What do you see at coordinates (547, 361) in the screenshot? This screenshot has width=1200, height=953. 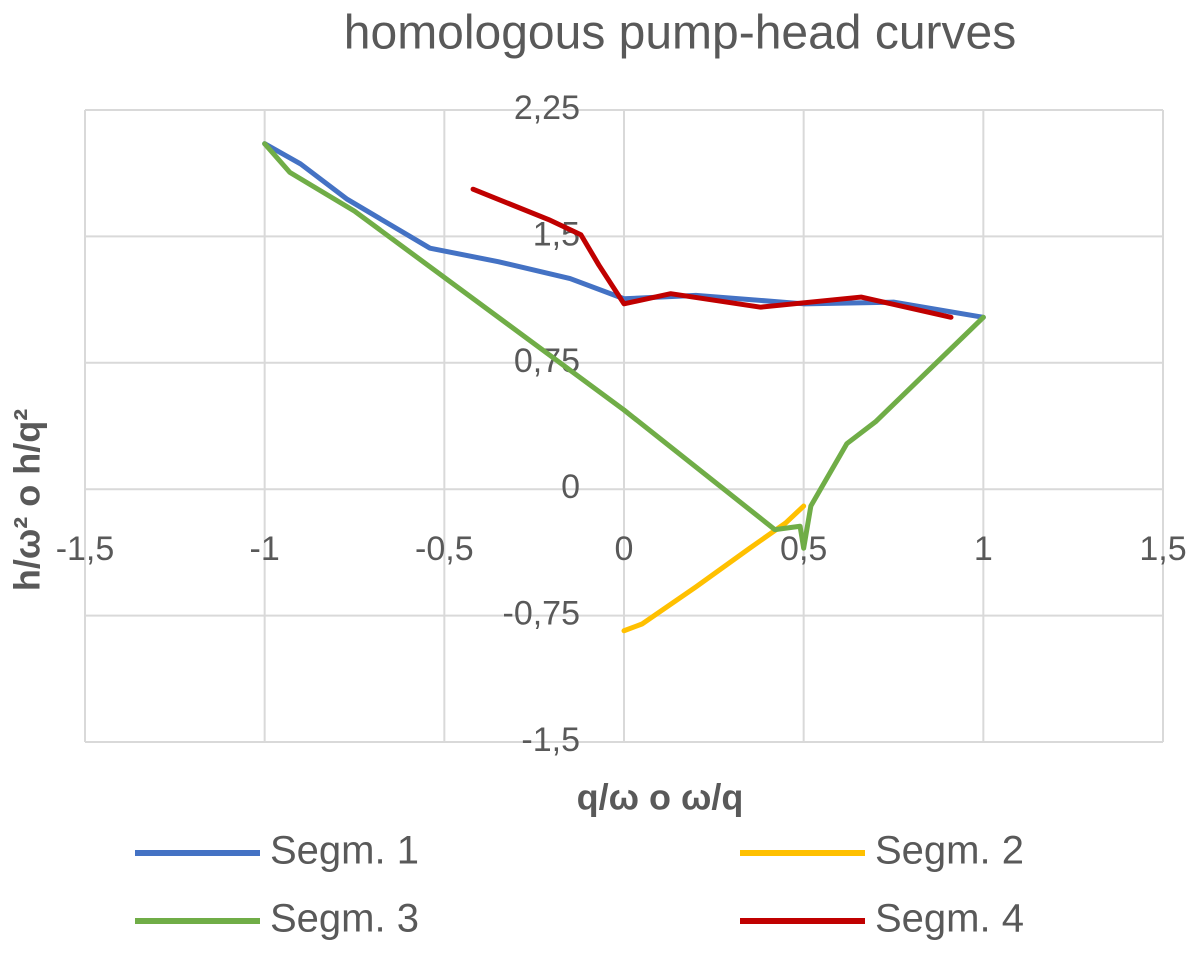 I see `y-tick-label: 0,75` at bounding box center [547, 361].